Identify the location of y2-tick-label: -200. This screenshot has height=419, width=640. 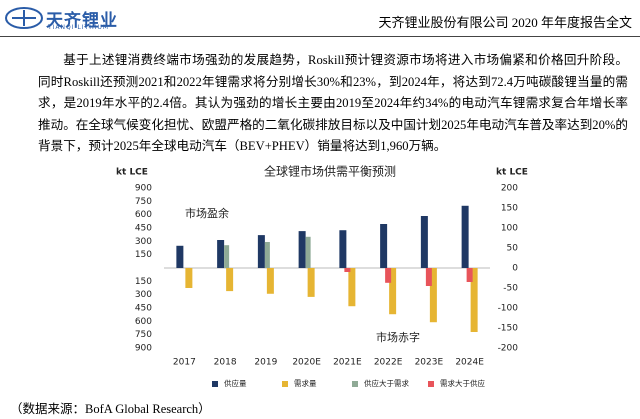
(508, 349).